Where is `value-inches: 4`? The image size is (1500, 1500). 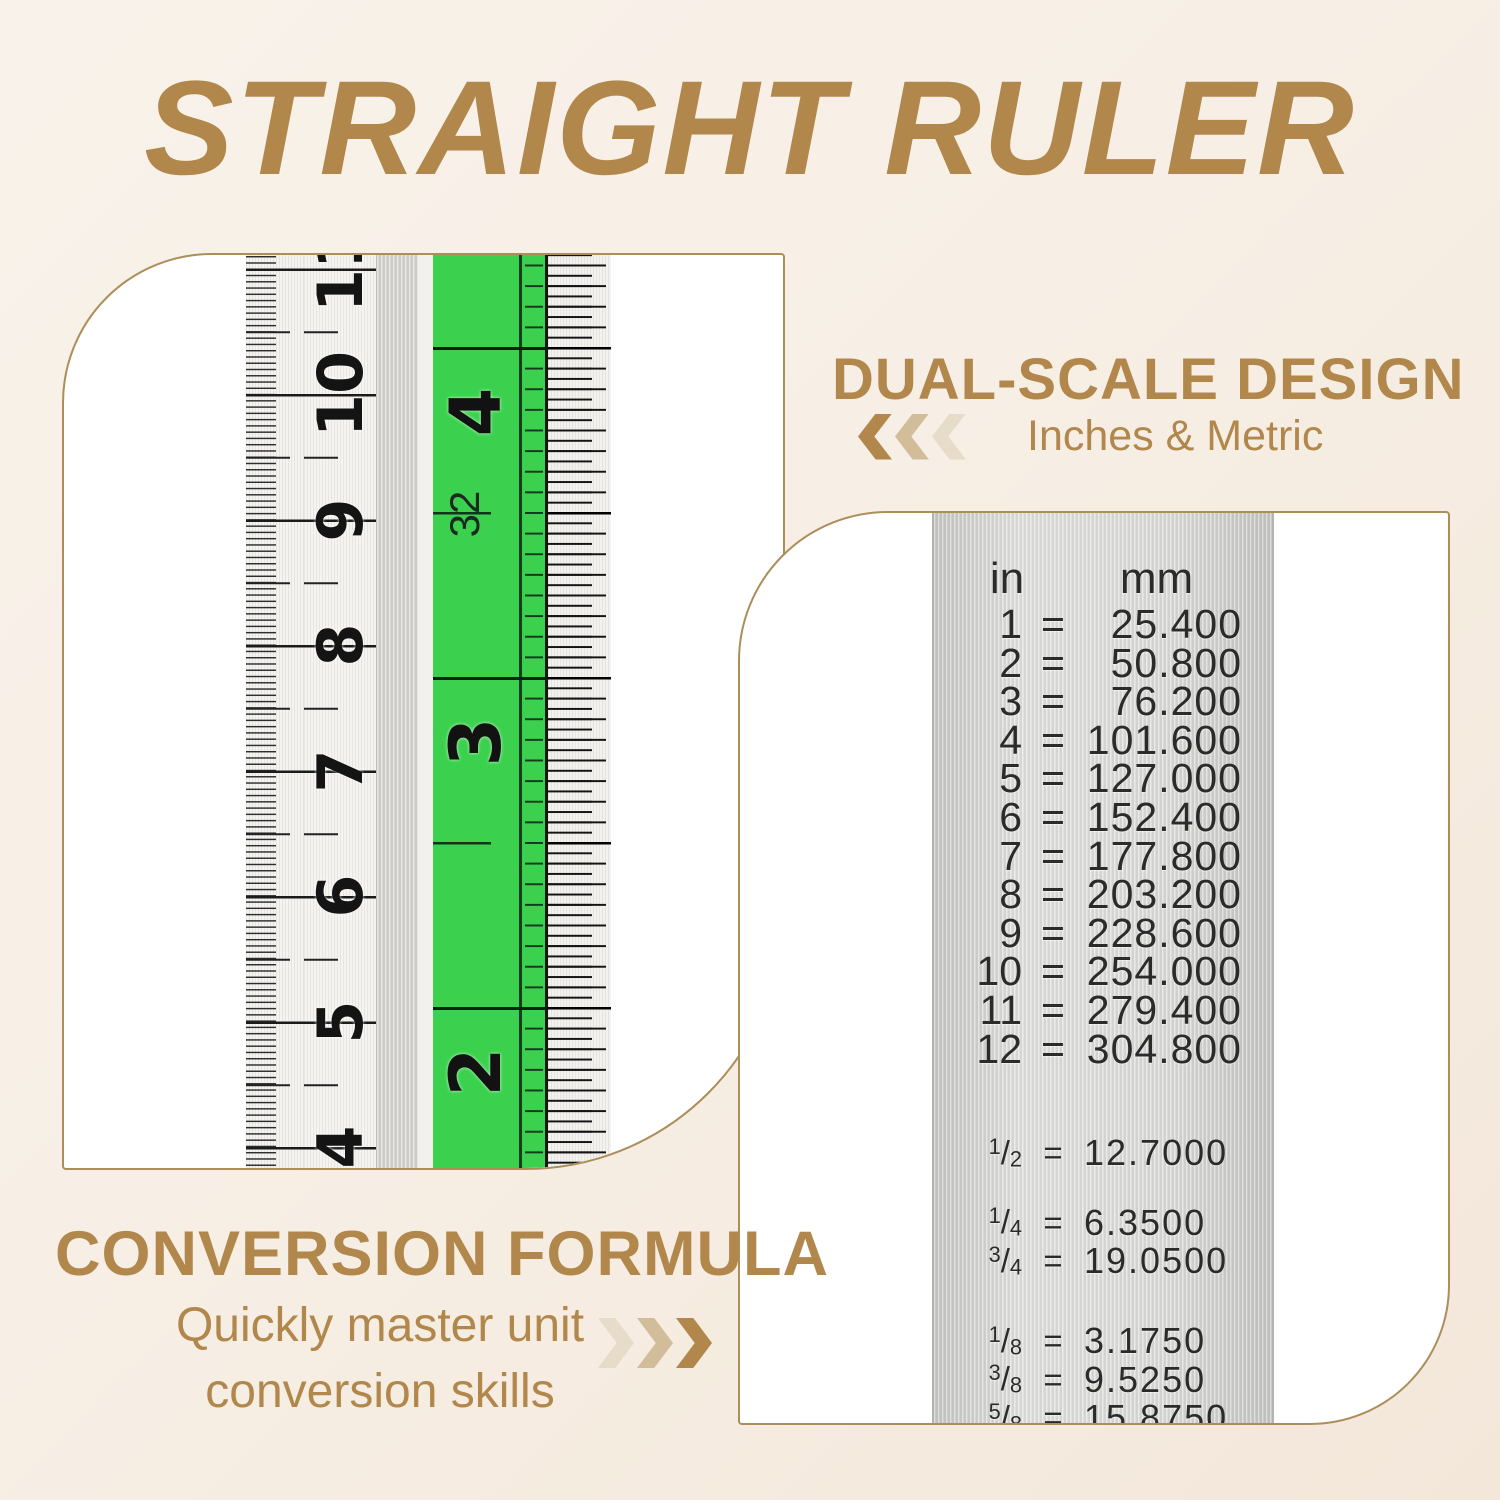 value-inches: 4 is located at coordinates (1010, 739).